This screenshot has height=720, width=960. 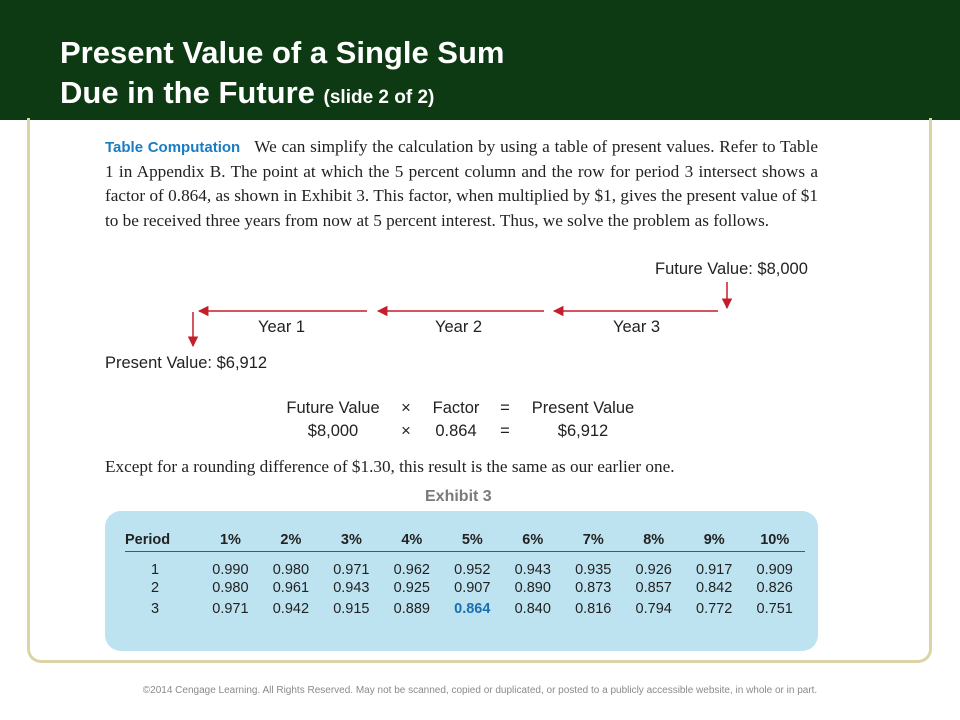 I want to click on year-label-1: Year 1, so click(x=282, y=327).